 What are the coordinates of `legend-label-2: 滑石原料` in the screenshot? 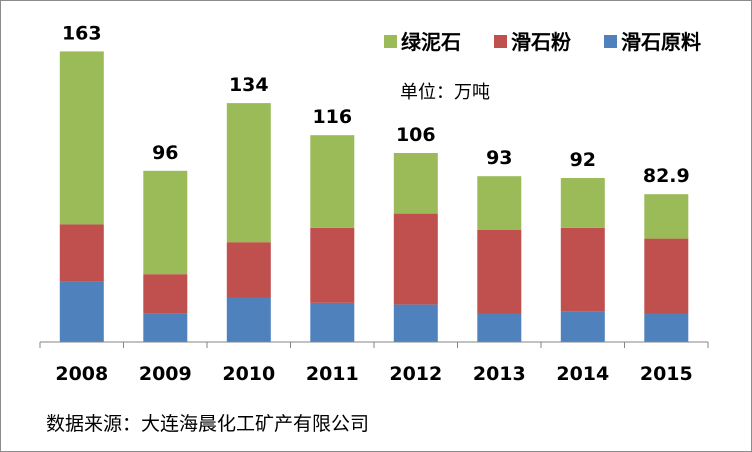 It's located at (661, 42).